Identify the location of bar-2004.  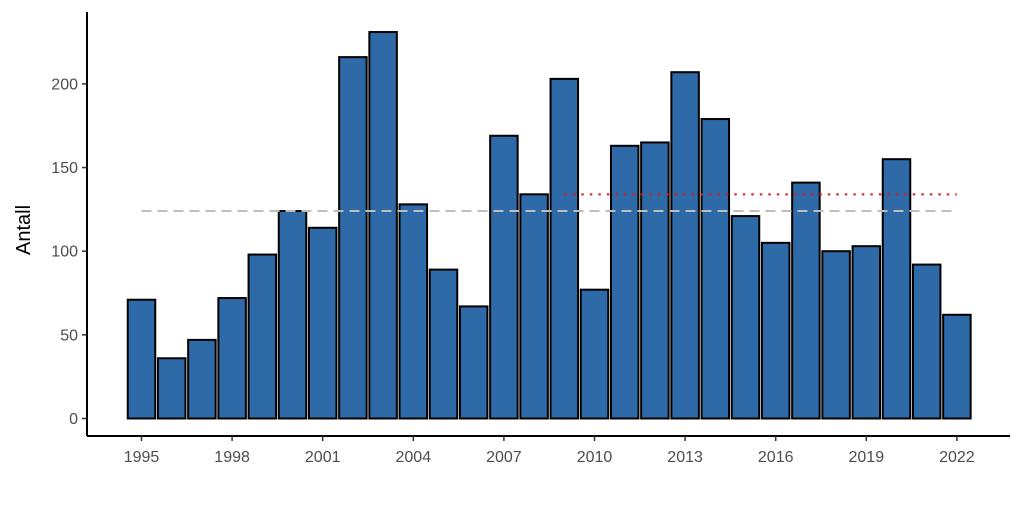
(413, 311).